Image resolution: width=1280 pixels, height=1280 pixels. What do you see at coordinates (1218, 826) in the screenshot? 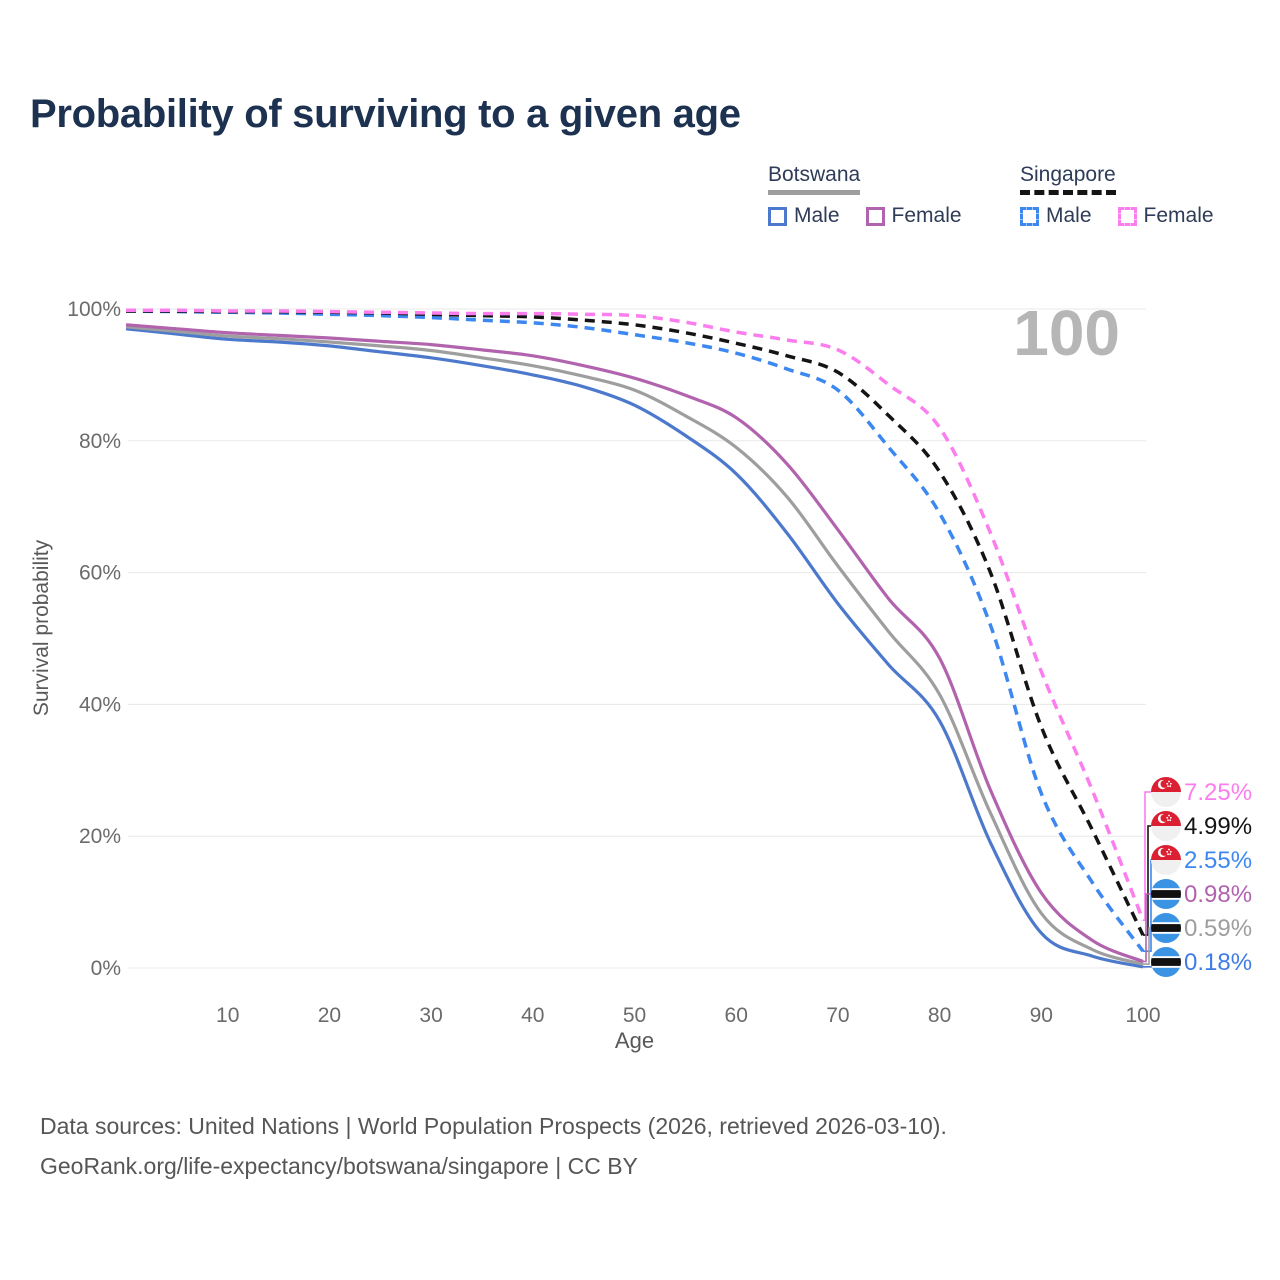
I see `end-label-singapore-all: 4.99%` at bounding box center [1218, 826].